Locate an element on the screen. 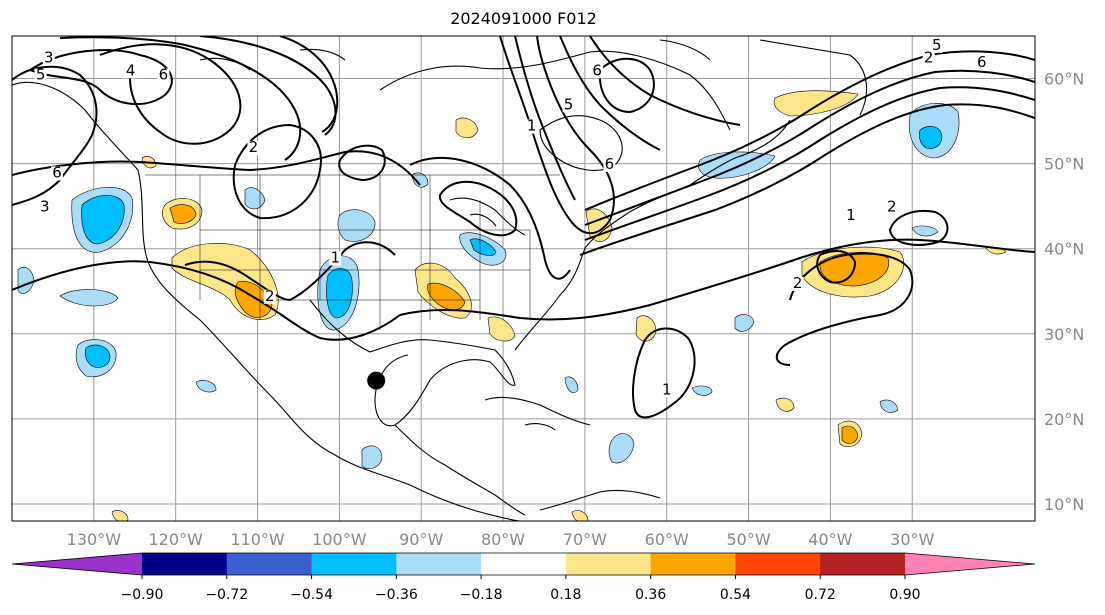 The width and height of the screenshot is (1105, 615). coastline-canada-north is located at coordinates (555, 90).